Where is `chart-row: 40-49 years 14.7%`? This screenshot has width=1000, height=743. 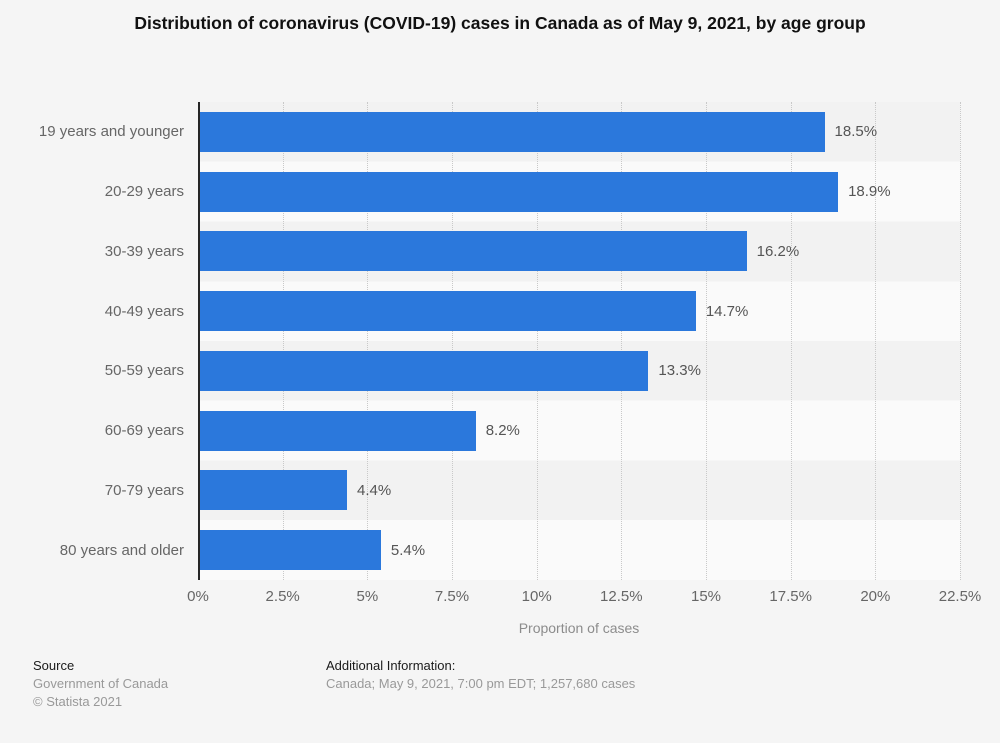 chart-row: 40-49 years 14.7% is located at coordinates (500, 311).